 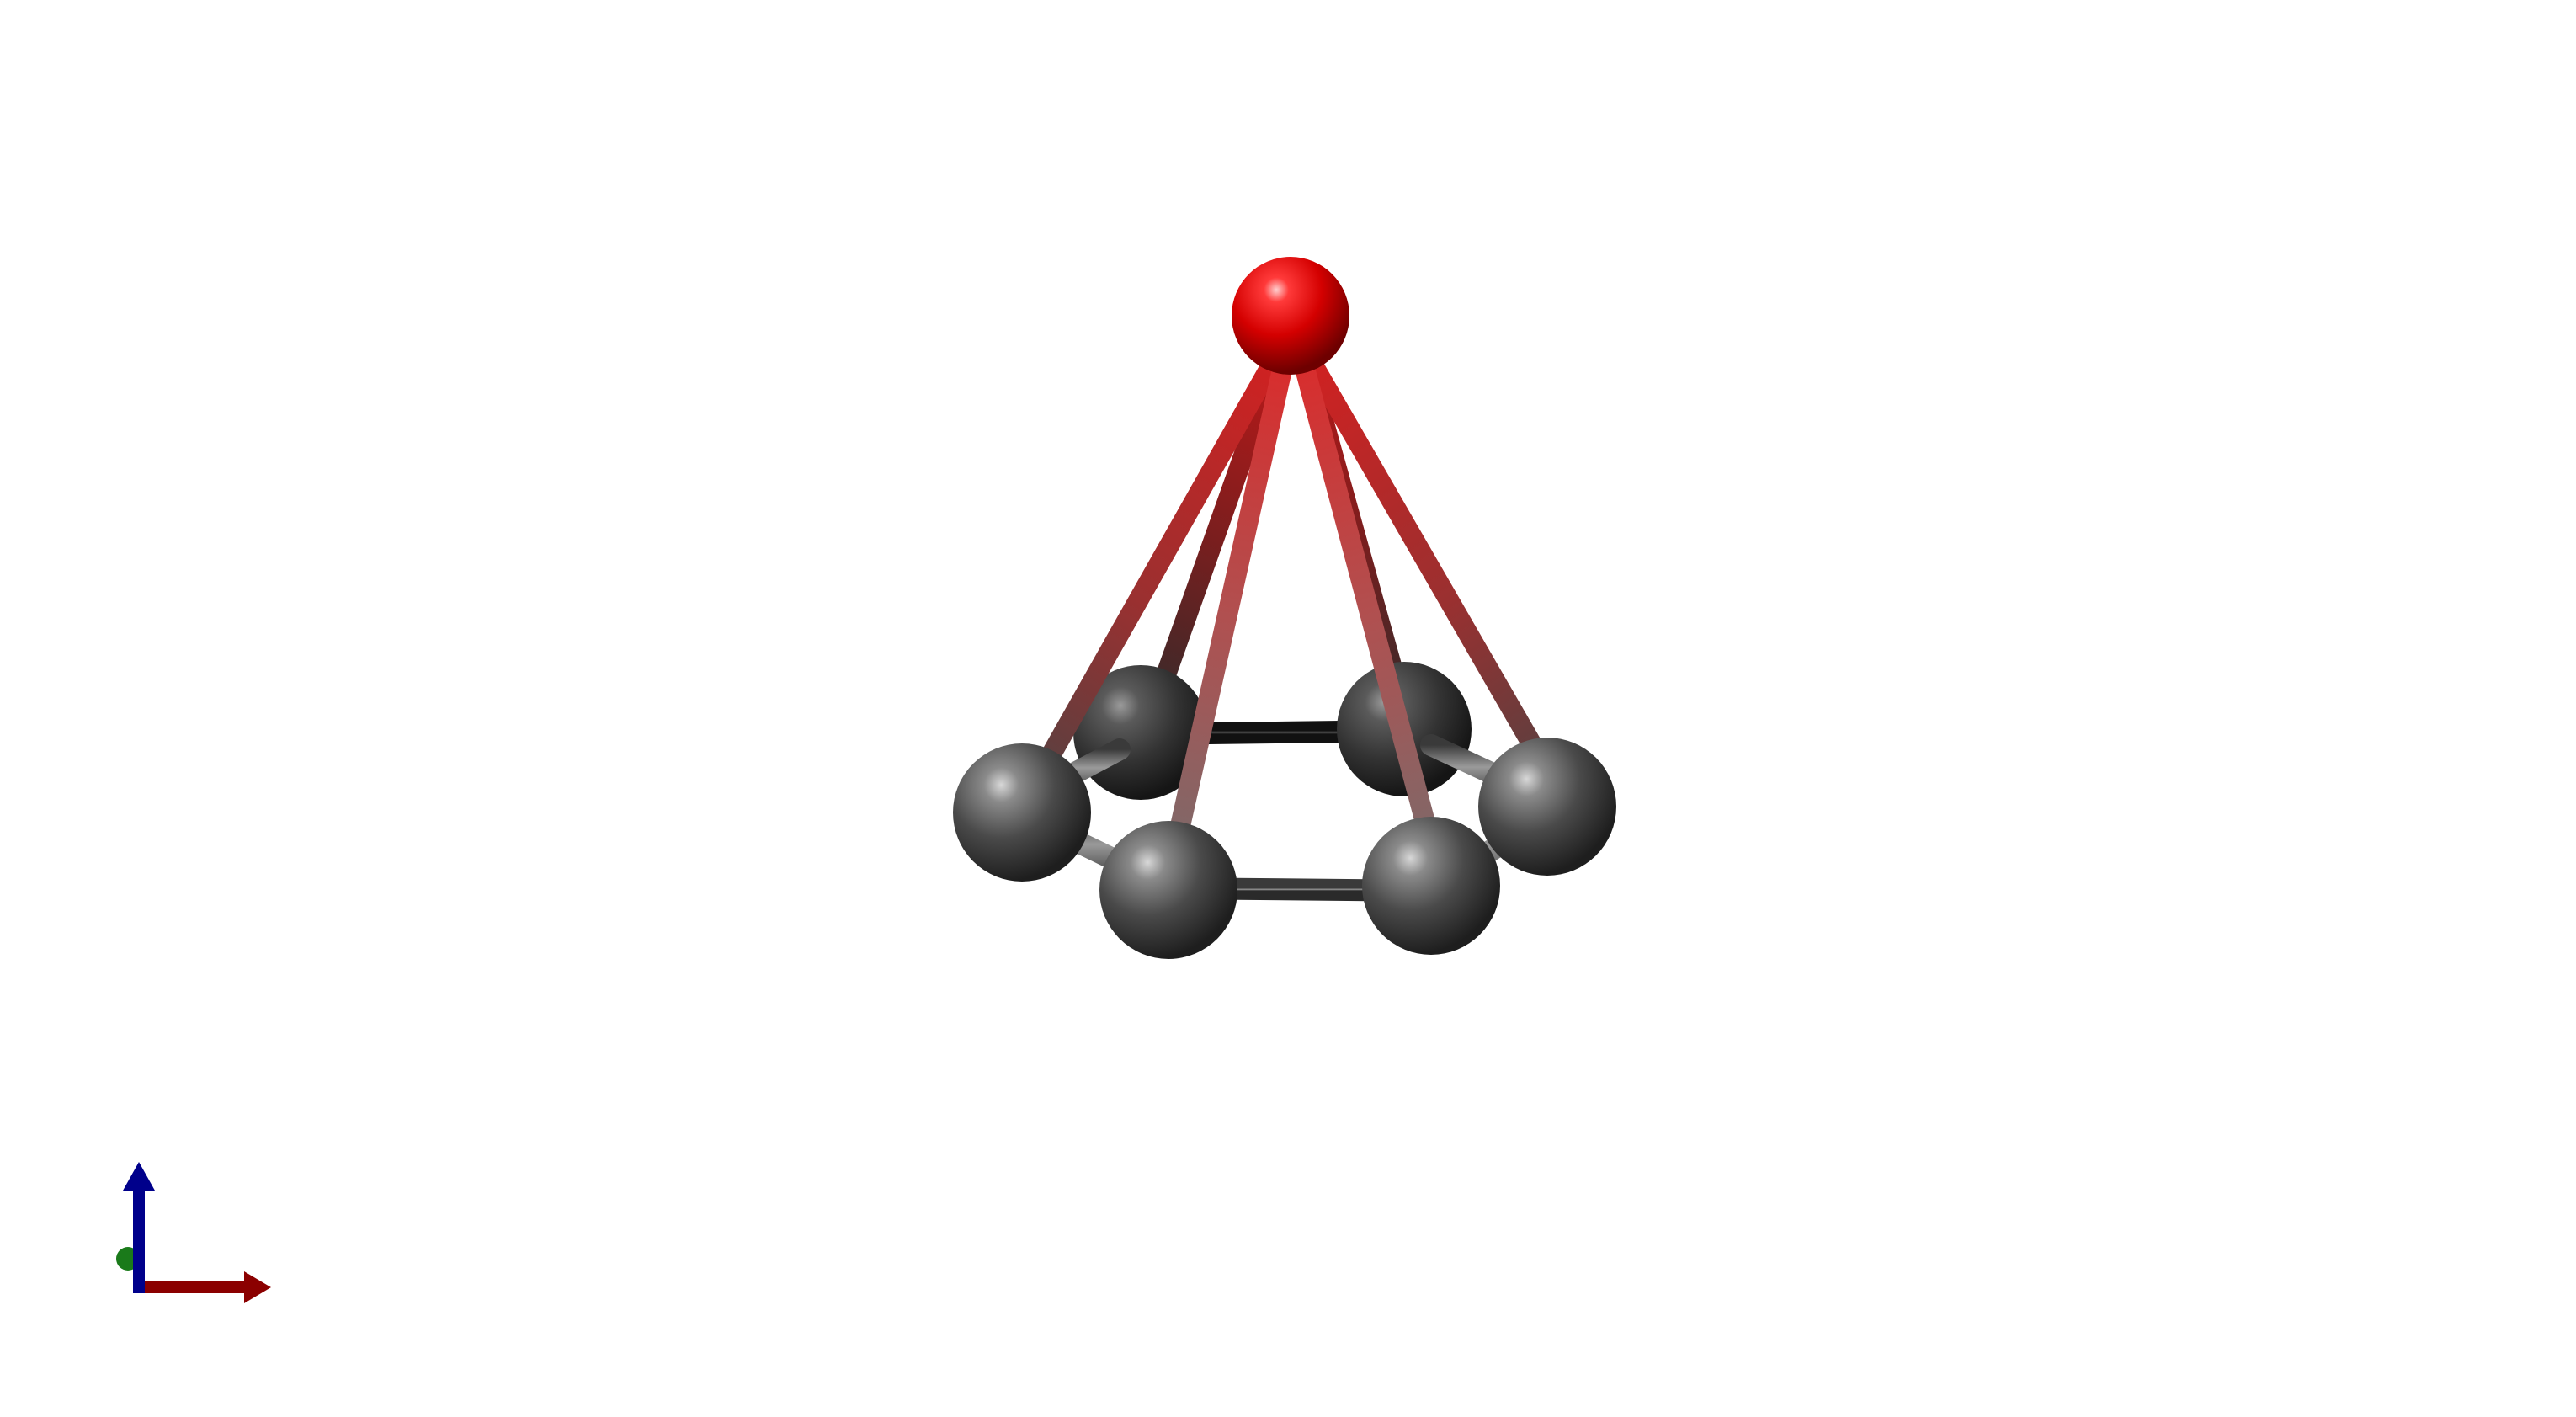 What do you see at coordinates (1221, 518) in the screenshot?
I see `bond-apex-back-left` at bounding box center [1221, 518].